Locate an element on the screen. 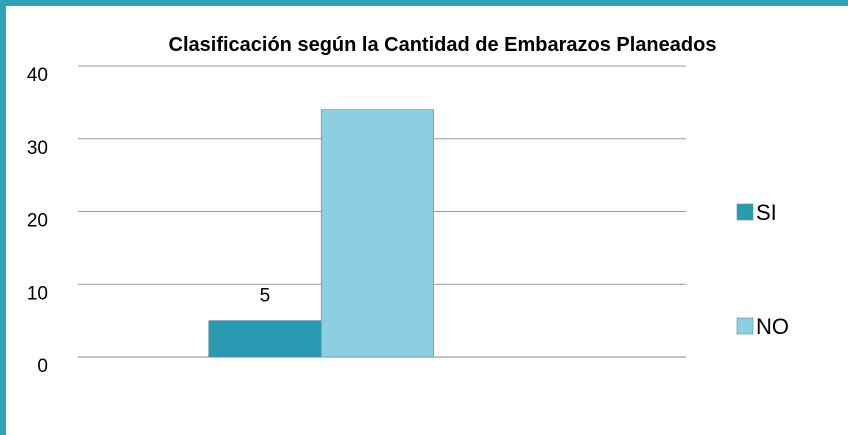  y-tick-label: 0 is located at coordinates (42, 366).